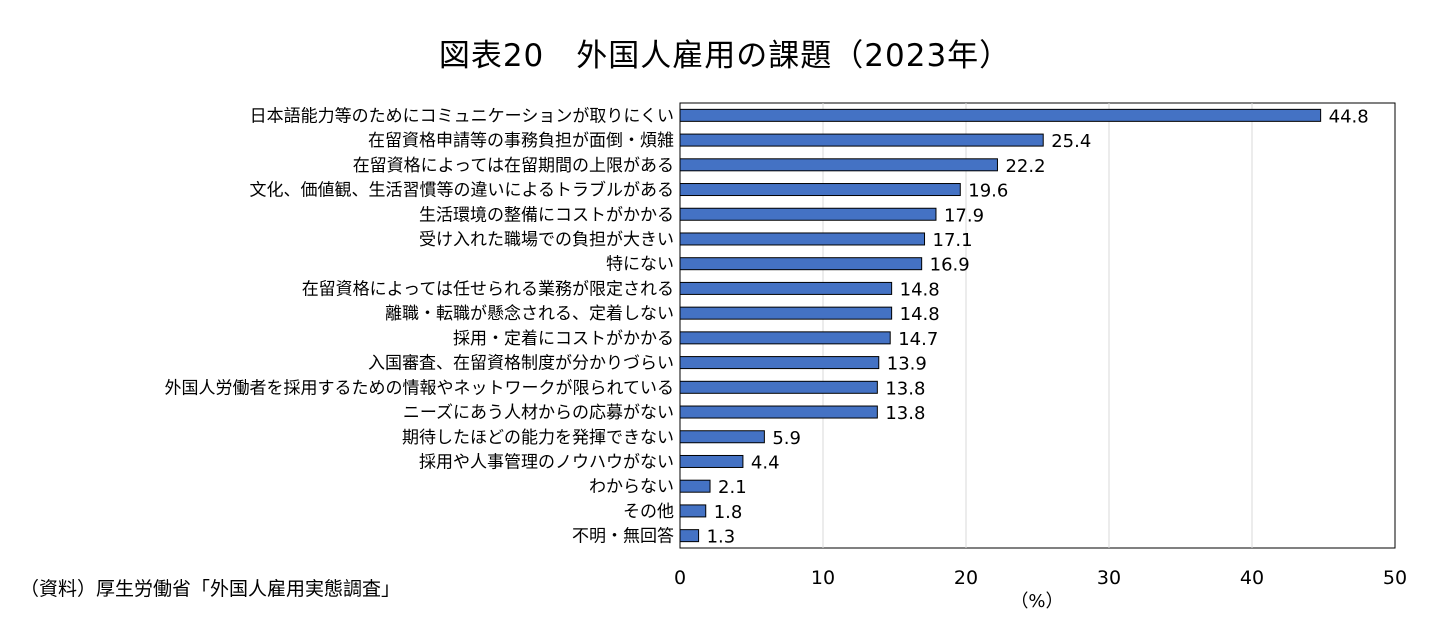 Image resolution: width=1450 pixels, height=641 pixels. What do you see at coordinates (648, 512) in the screenshot?
I see `category-label: その他` at bounding box center [648, 512].